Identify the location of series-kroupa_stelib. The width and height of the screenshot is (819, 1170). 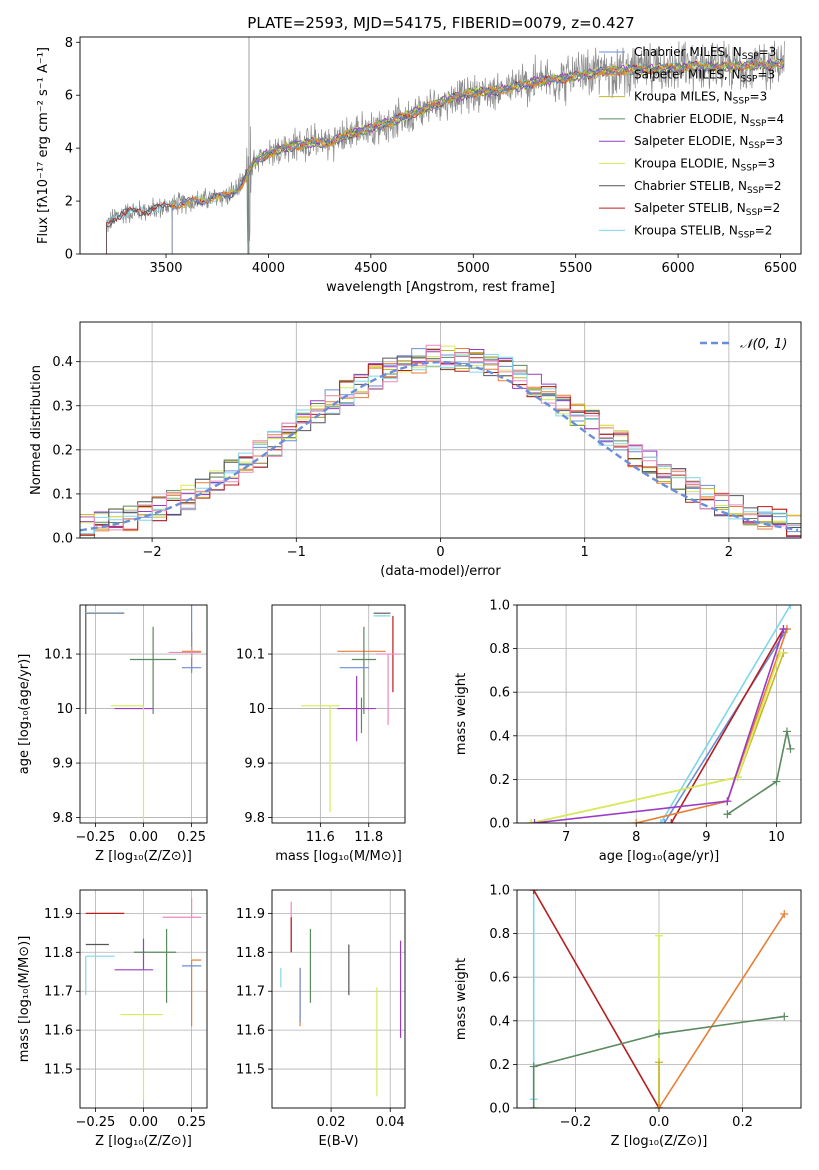
(725, 714).